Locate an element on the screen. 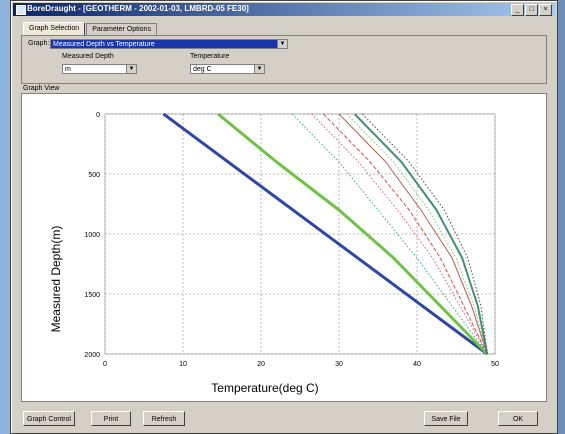 The width and height of the screenshot is (565, 434). measured-depth-value: m is located at coordinates (68, 69).